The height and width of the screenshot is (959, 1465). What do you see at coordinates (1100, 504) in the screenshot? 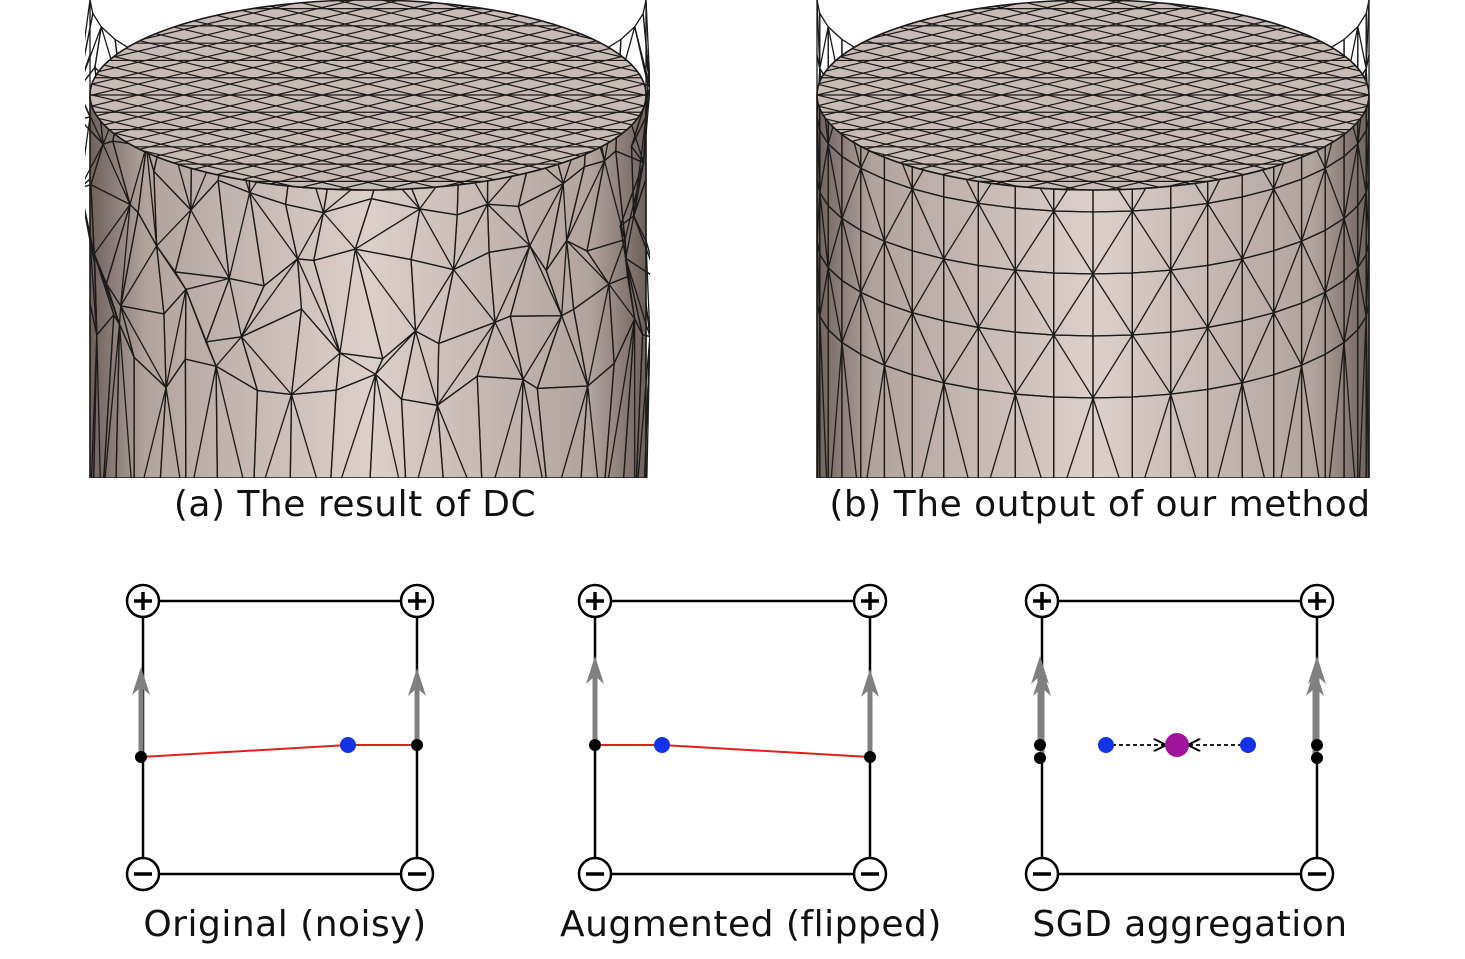
I see `caption-our-method: (b) The output of our method` at bounding box center [1100, 504].